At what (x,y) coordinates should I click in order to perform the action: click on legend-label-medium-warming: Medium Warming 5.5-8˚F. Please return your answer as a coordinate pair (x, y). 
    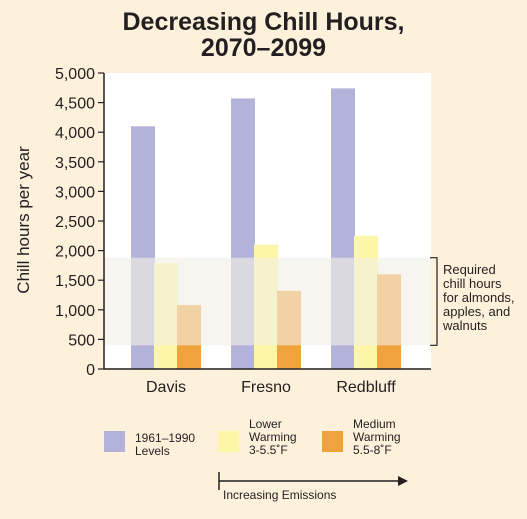
    Looking at the image, I should click on (377, 437).